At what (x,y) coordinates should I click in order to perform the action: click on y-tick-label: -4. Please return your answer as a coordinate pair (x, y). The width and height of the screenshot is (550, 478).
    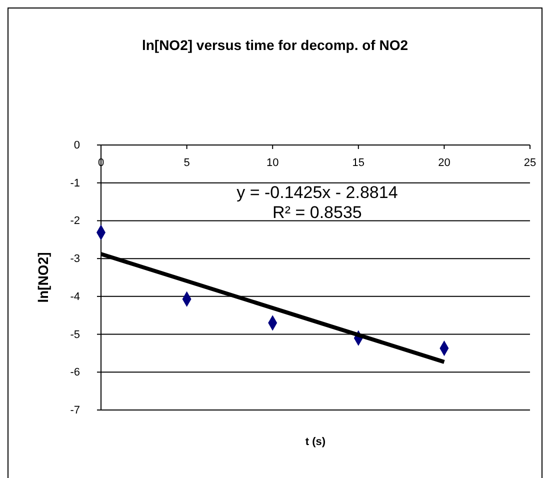
    Looking at the image, I should click on (75, 296).